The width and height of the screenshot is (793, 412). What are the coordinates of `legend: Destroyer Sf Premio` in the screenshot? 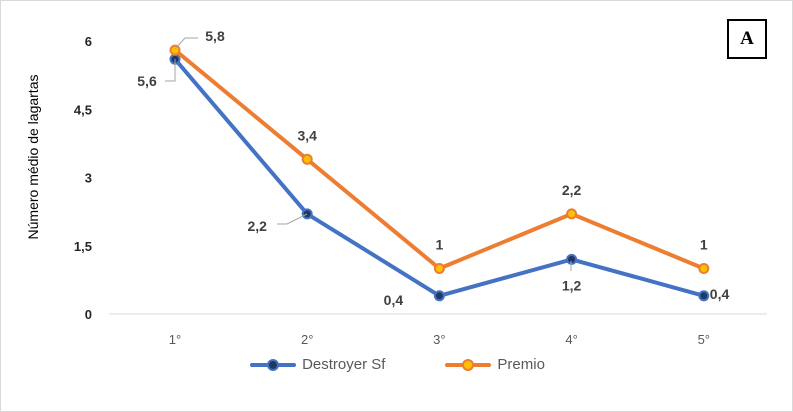 It's located at (396, 364).